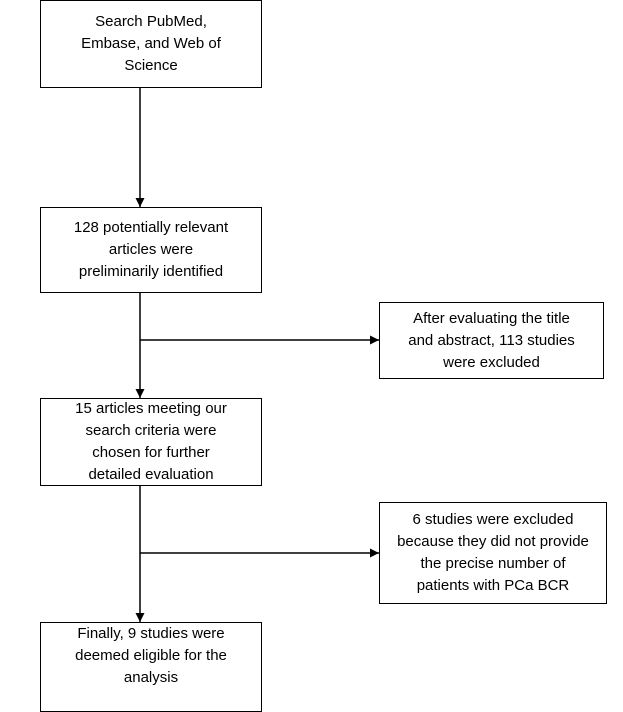  I want to click on node-text: patients with PCa BCR, so click(493, 585).